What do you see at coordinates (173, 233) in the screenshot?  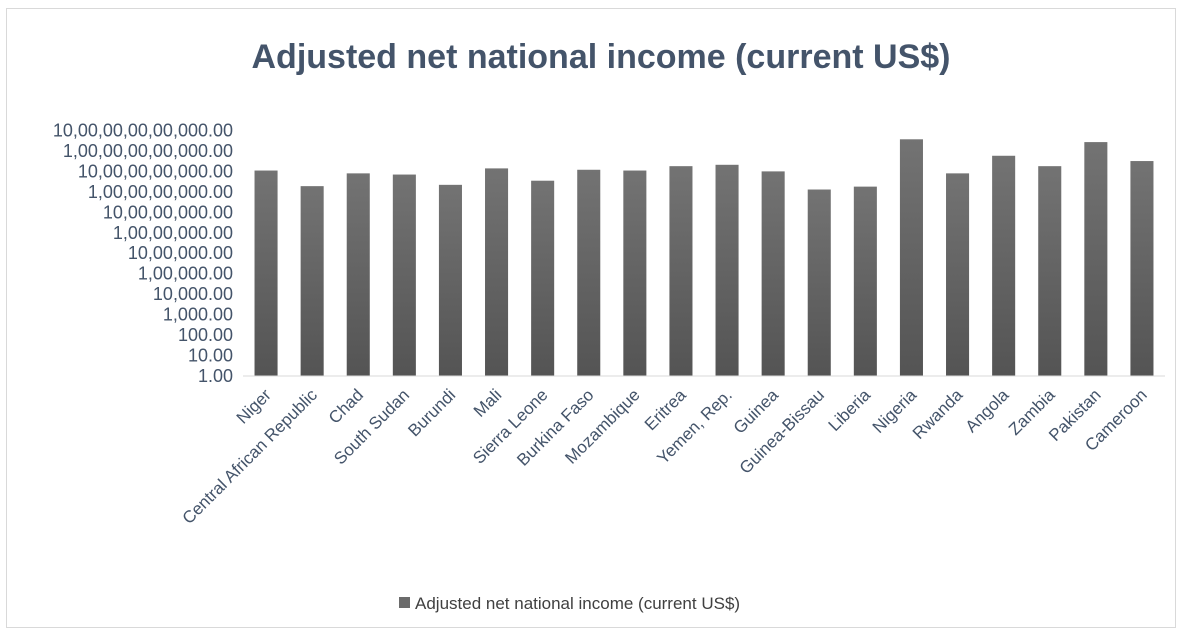 I see `y-tick-label: 1,00,00,000.00` at bounding box center [173, 233].